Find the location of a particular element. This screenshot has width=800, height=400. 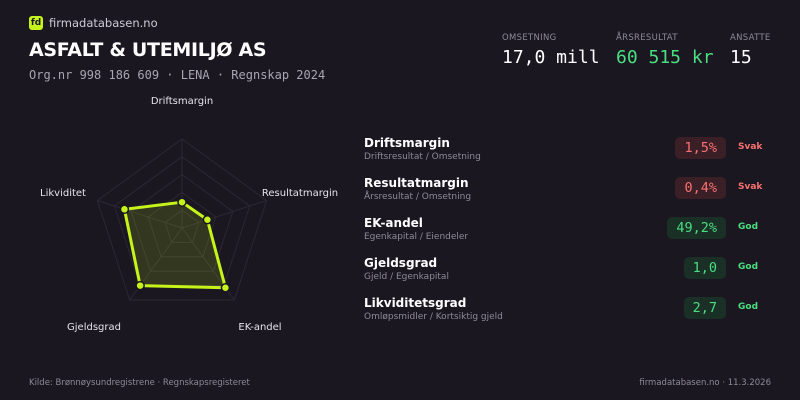

kpi-value: 60 515 kr is located at coordinates (665, 57).